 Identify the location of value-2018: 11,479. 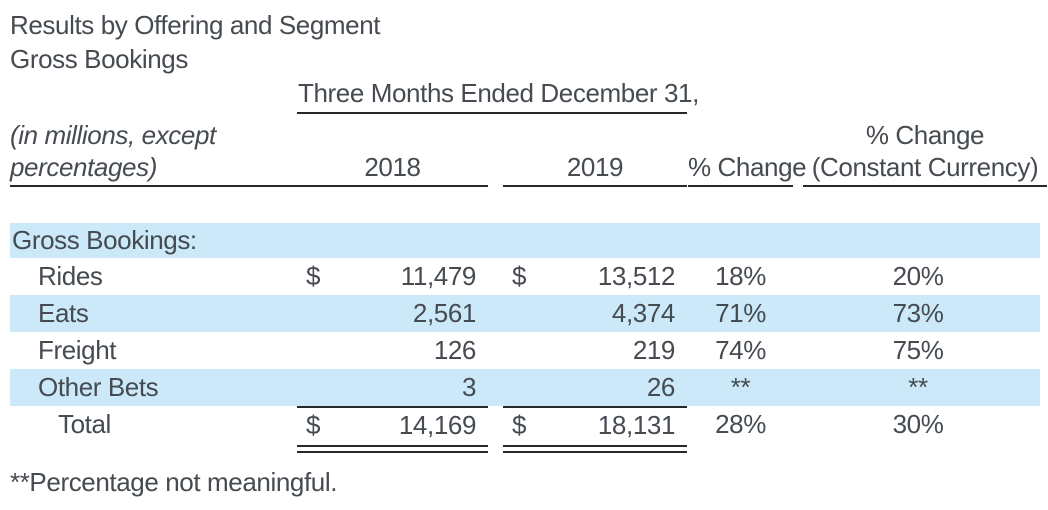
(438, 276).